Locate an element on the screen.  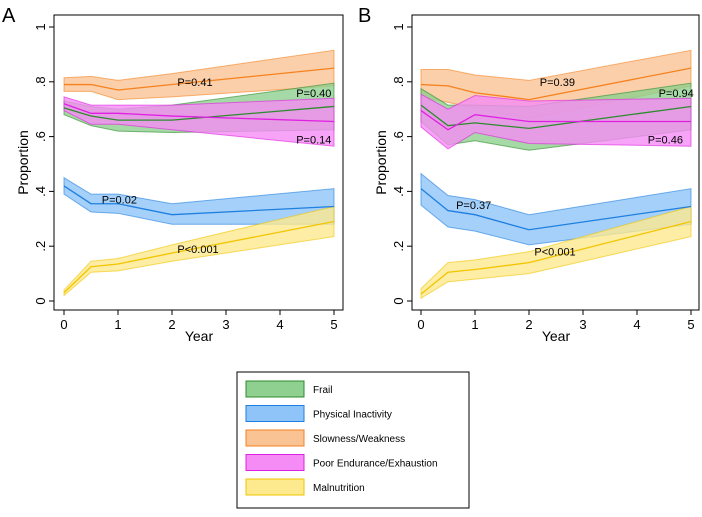
p-value-annotation: P=0.94 is located at coordinates (676, 94).